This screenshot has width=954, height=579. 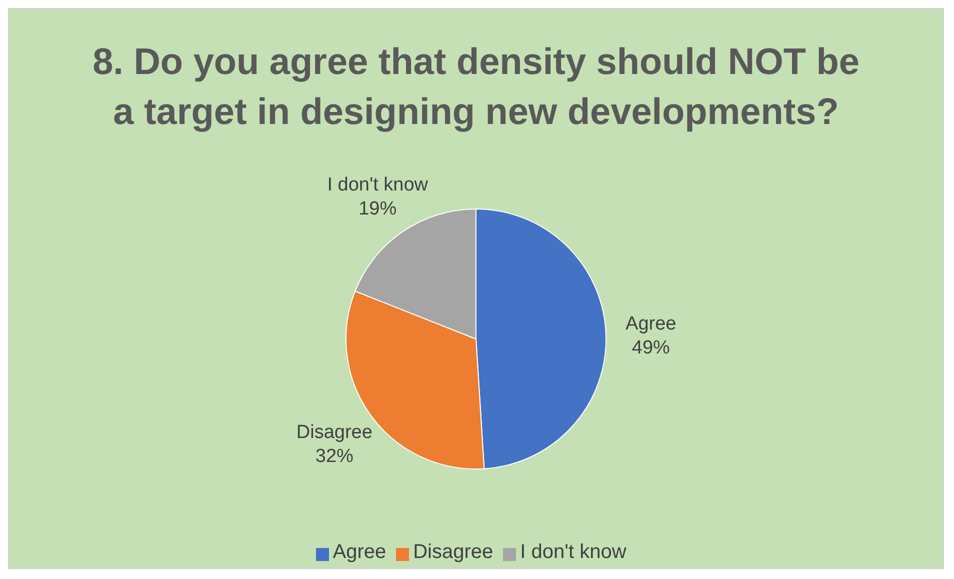 I want to click on slice-label: Agree, so click(x=651, y=324).